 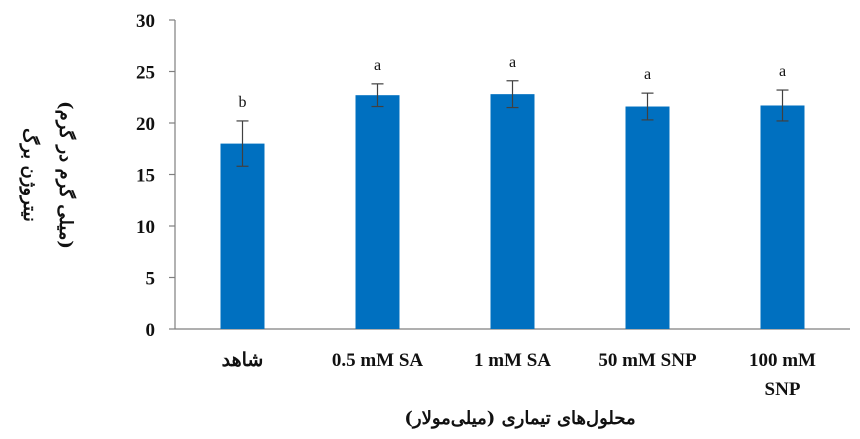 I want to click on y-axis-title-line-2: (میلی گرم در گرم), so click(x=66, y=175).